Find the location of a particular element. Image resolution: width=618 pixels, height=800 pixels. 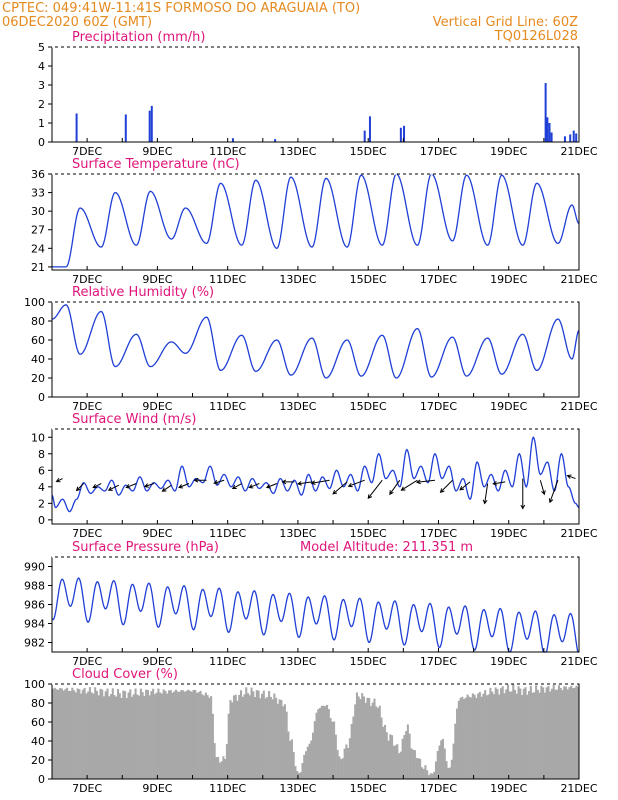

pressure-xtick-label: 19DEC is located at coordinates (508, 661).